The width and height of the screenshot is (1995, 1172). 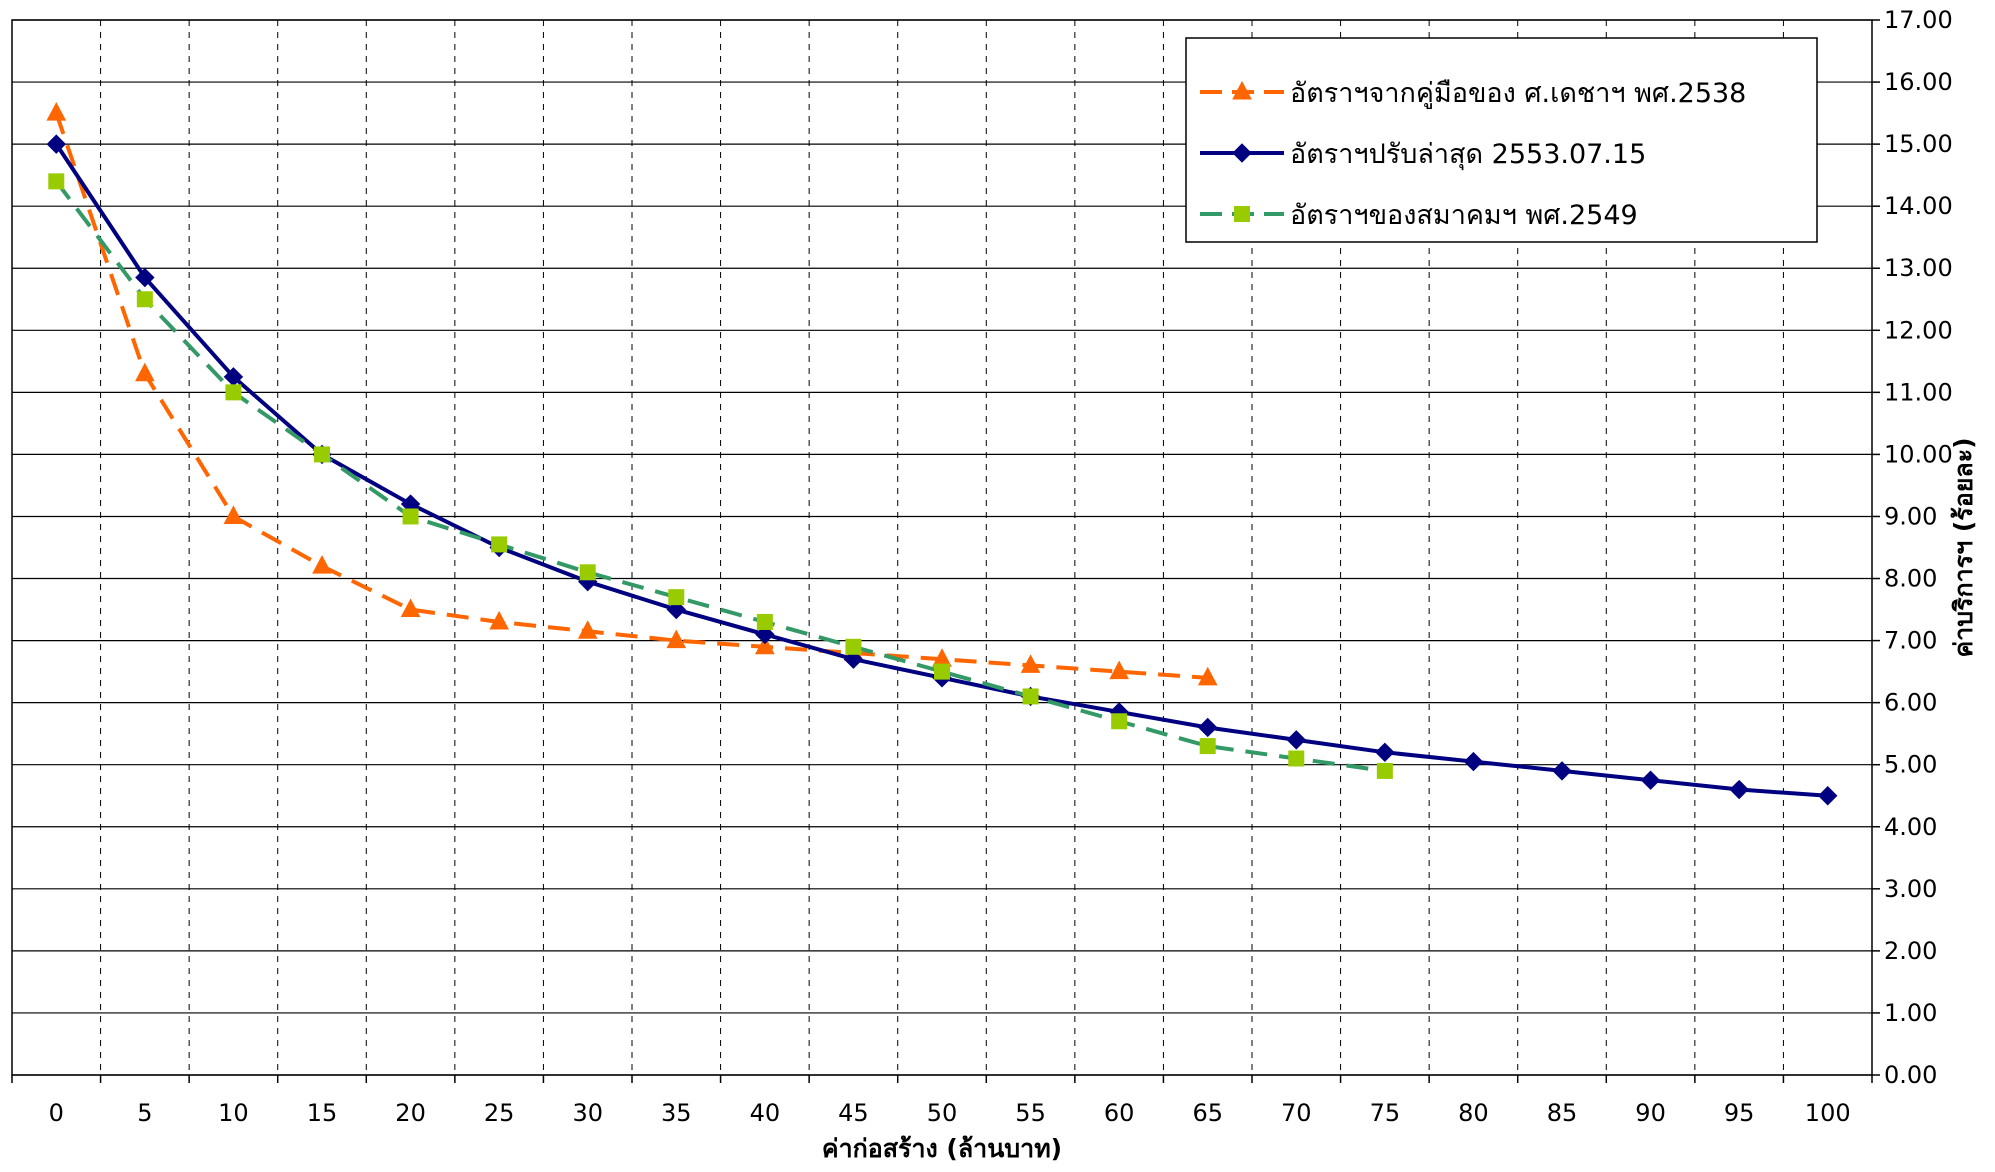 I want to click on legend-label: อัตราฯปรับล่าสุด 2553.07.15, so click(x=1468, y=155).